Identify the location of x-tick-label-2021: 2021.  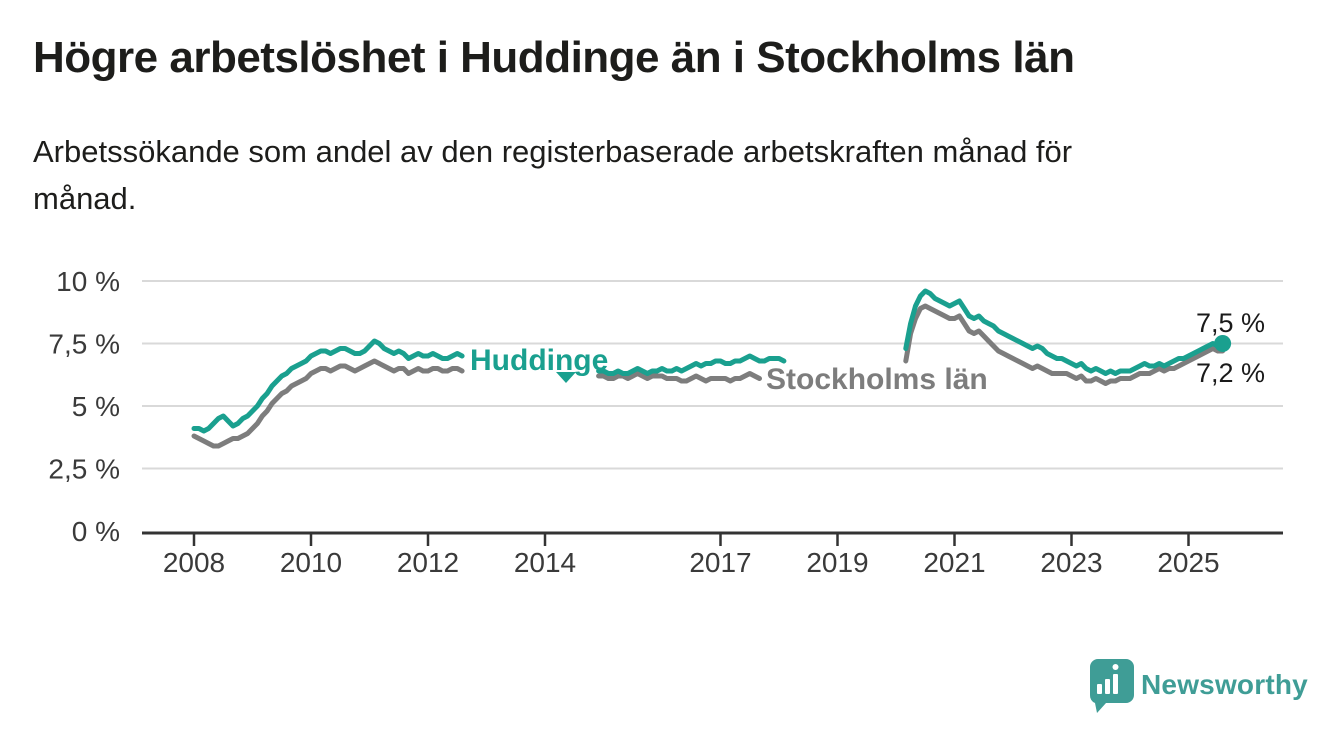
(954, 562).